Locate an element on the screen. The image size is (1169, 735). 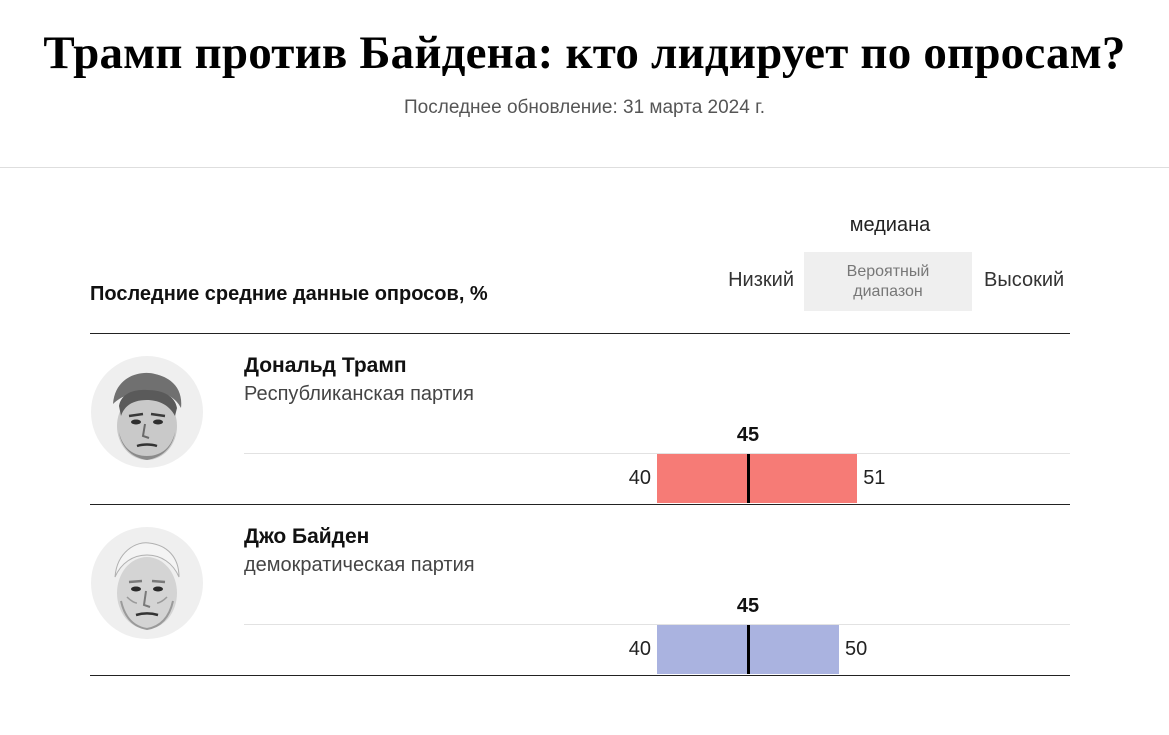
biden-portrait-drawing is located at coordinates (147, 586).